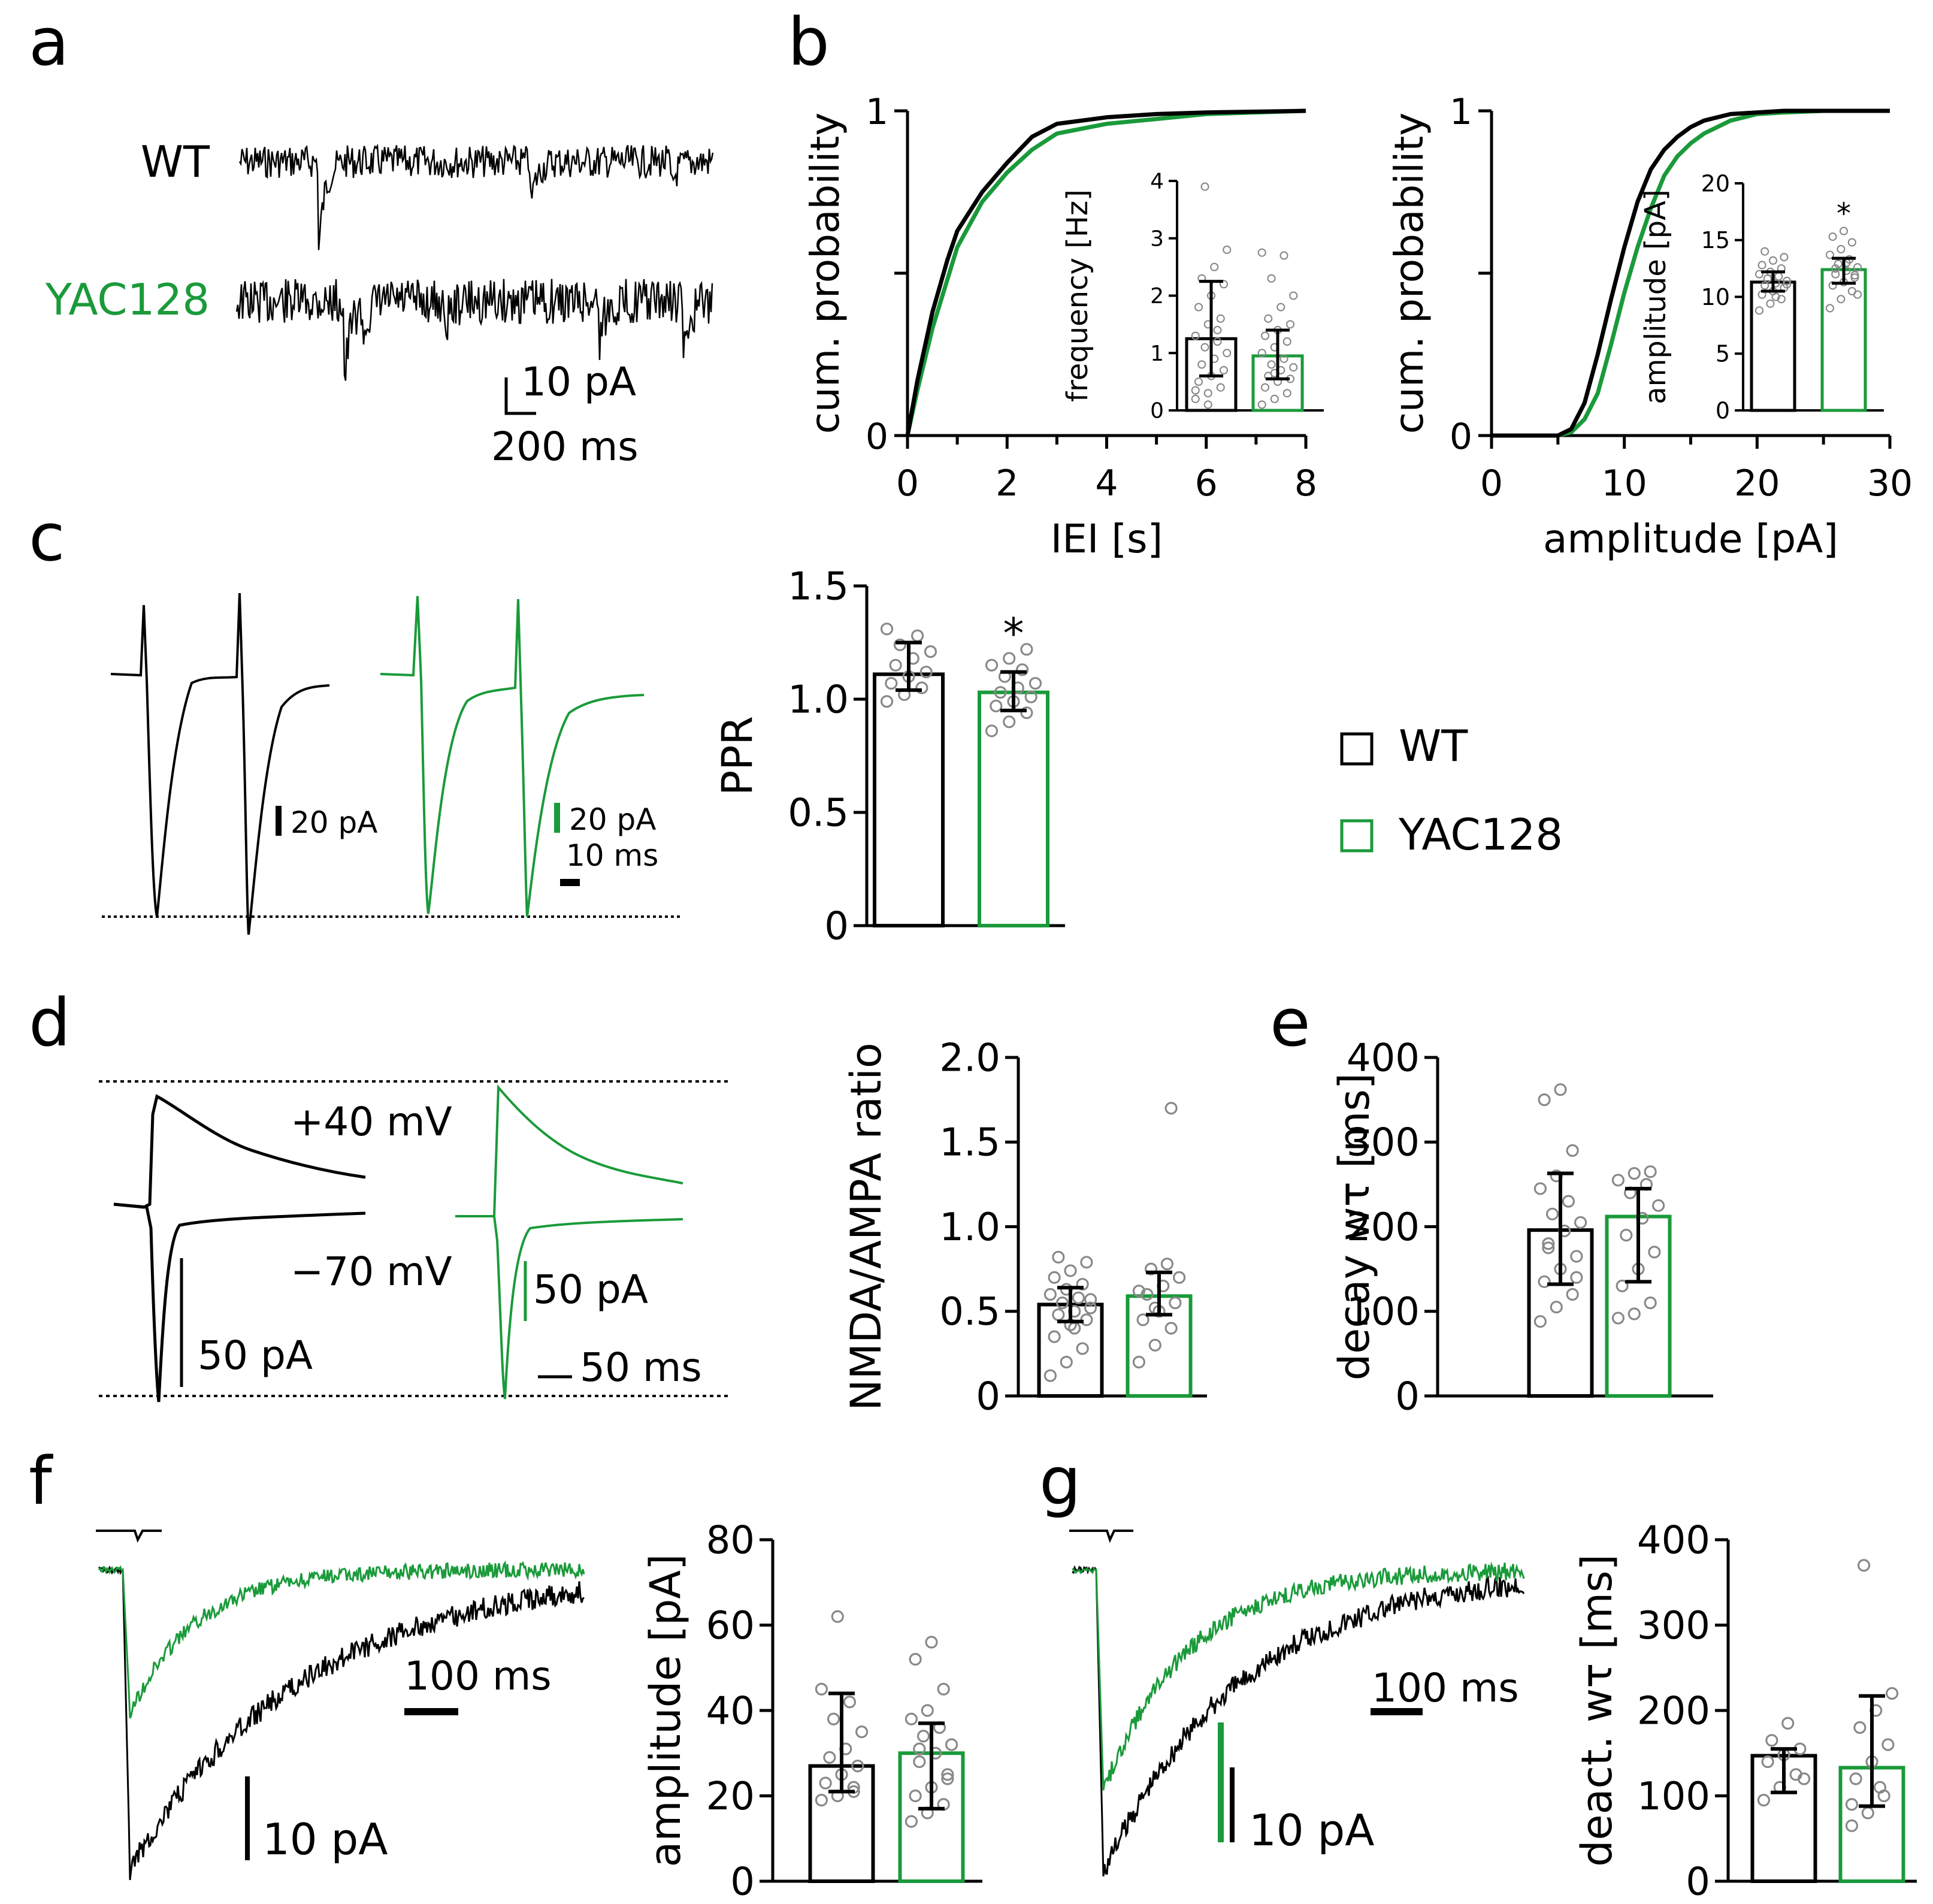 This screenshot has width=1933, height=1904. Describe the element at coordinates (1060, 1481) in the screenshot. I see `panel-label-g: g` at that location.